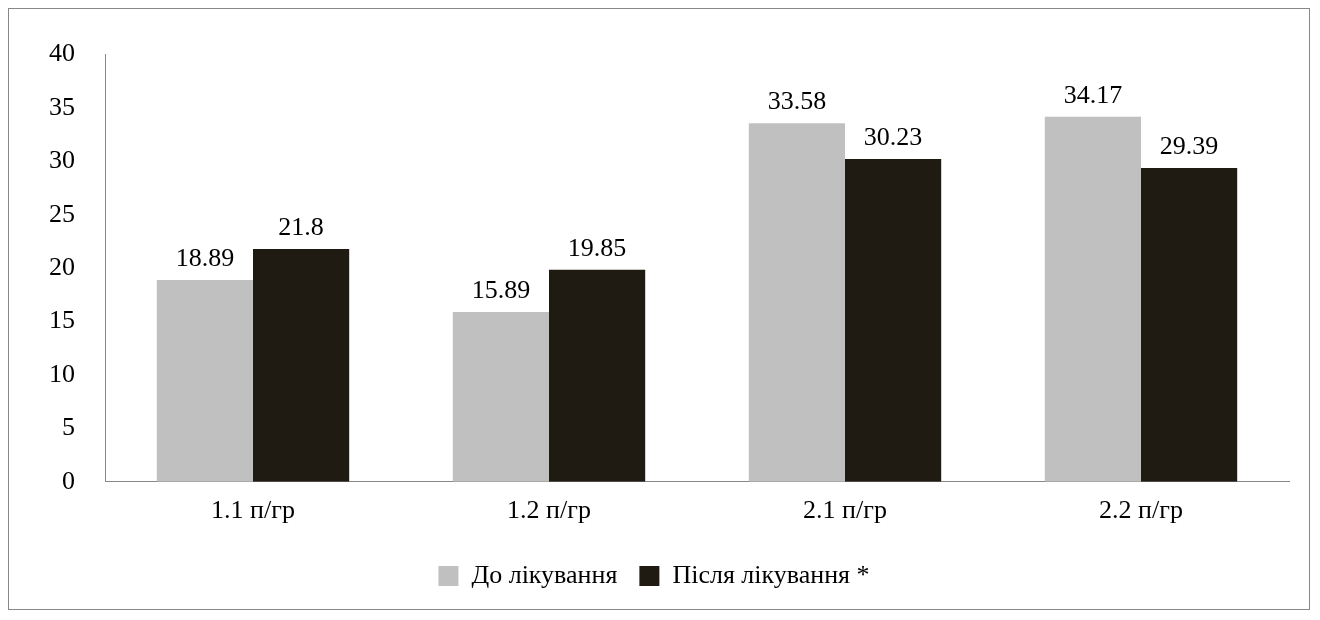 Image resolution: width=1320 pixels, height=620 pixels. I want to click on y-tick-label: 40, so click(62, 53).